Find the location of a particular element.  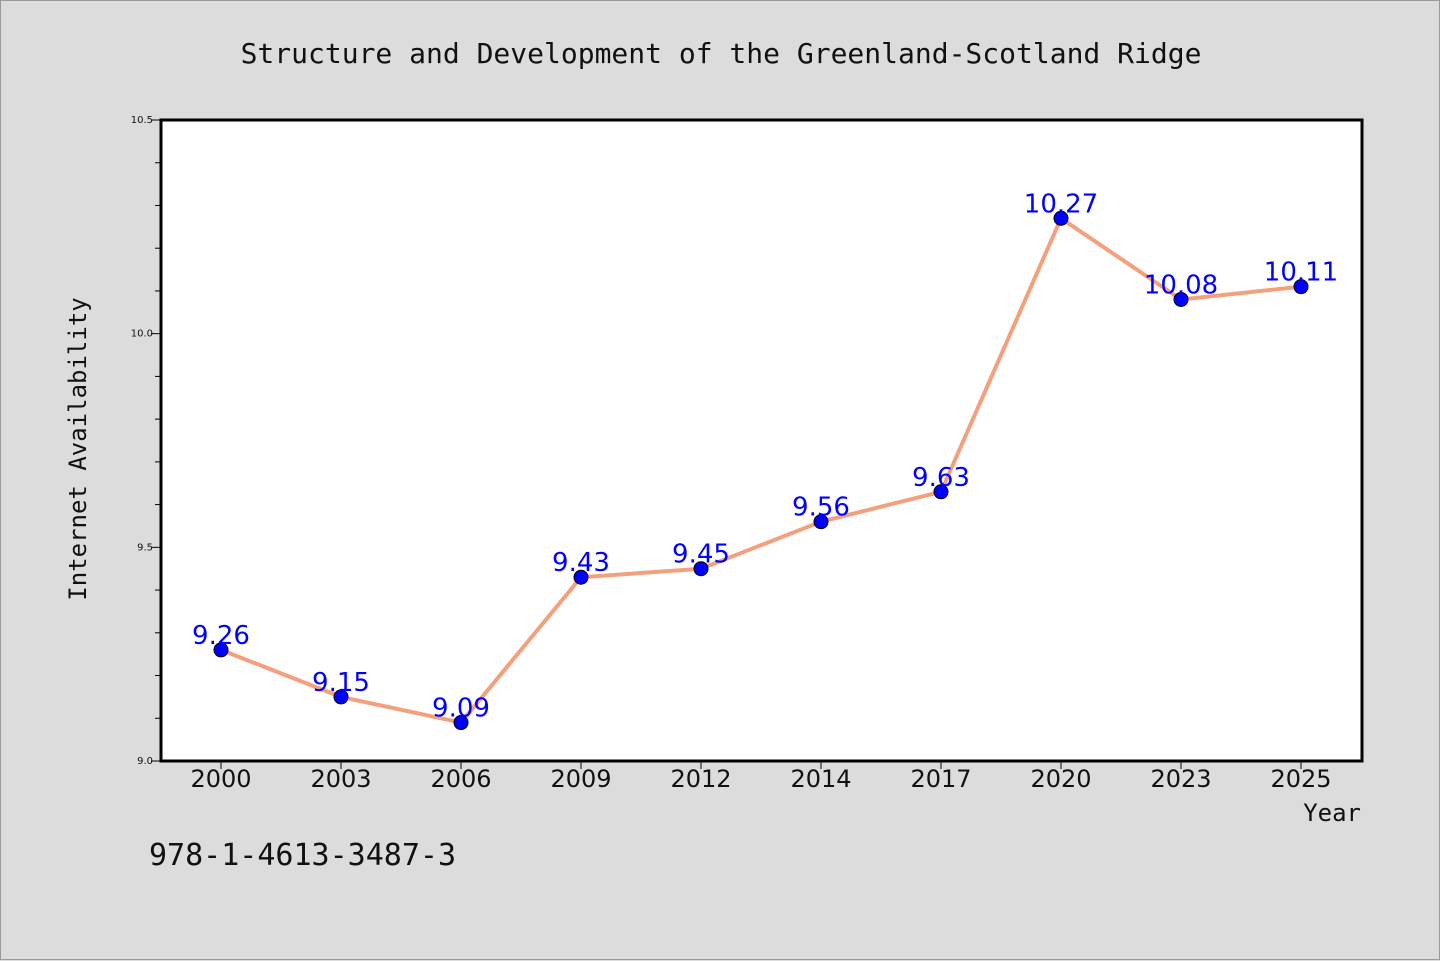

x-tick-label: 2025 is located at coordinates (1300, 779).